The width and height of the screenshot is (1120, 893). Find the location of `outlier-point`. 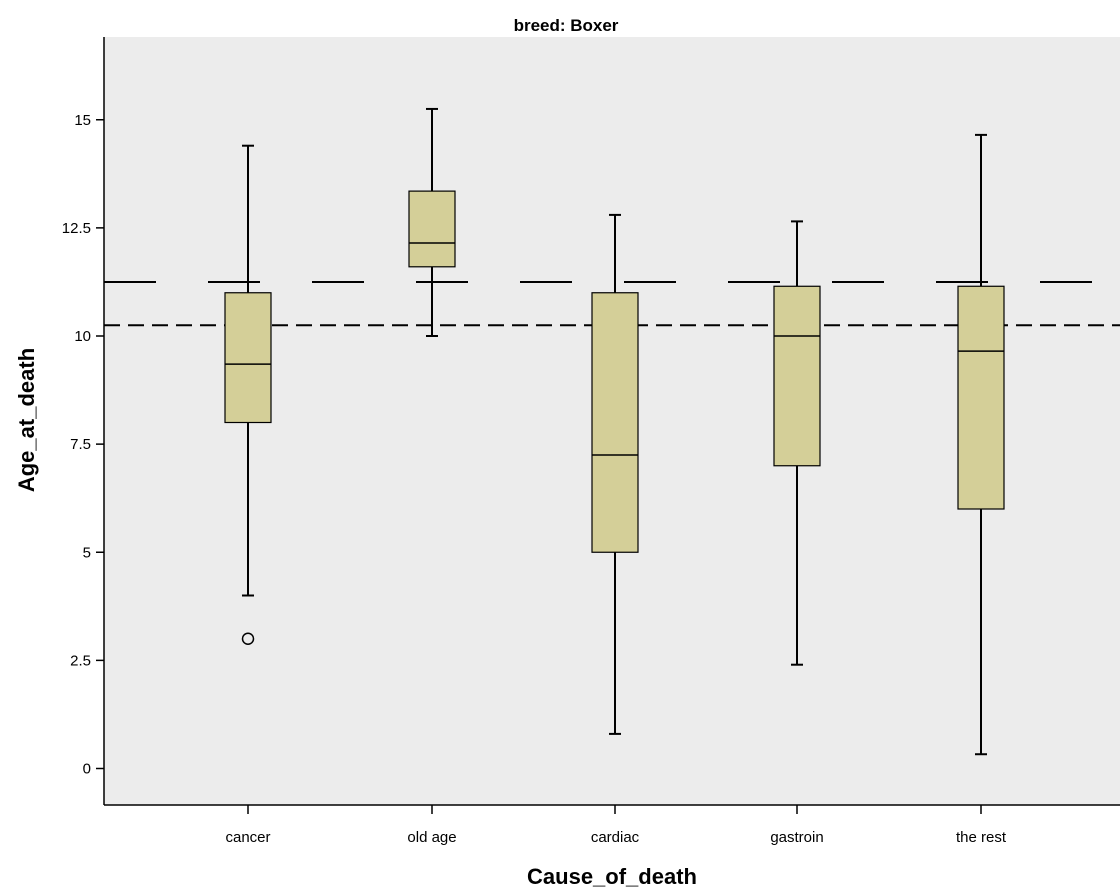

outlier-point is located at coordinates (248, 638).